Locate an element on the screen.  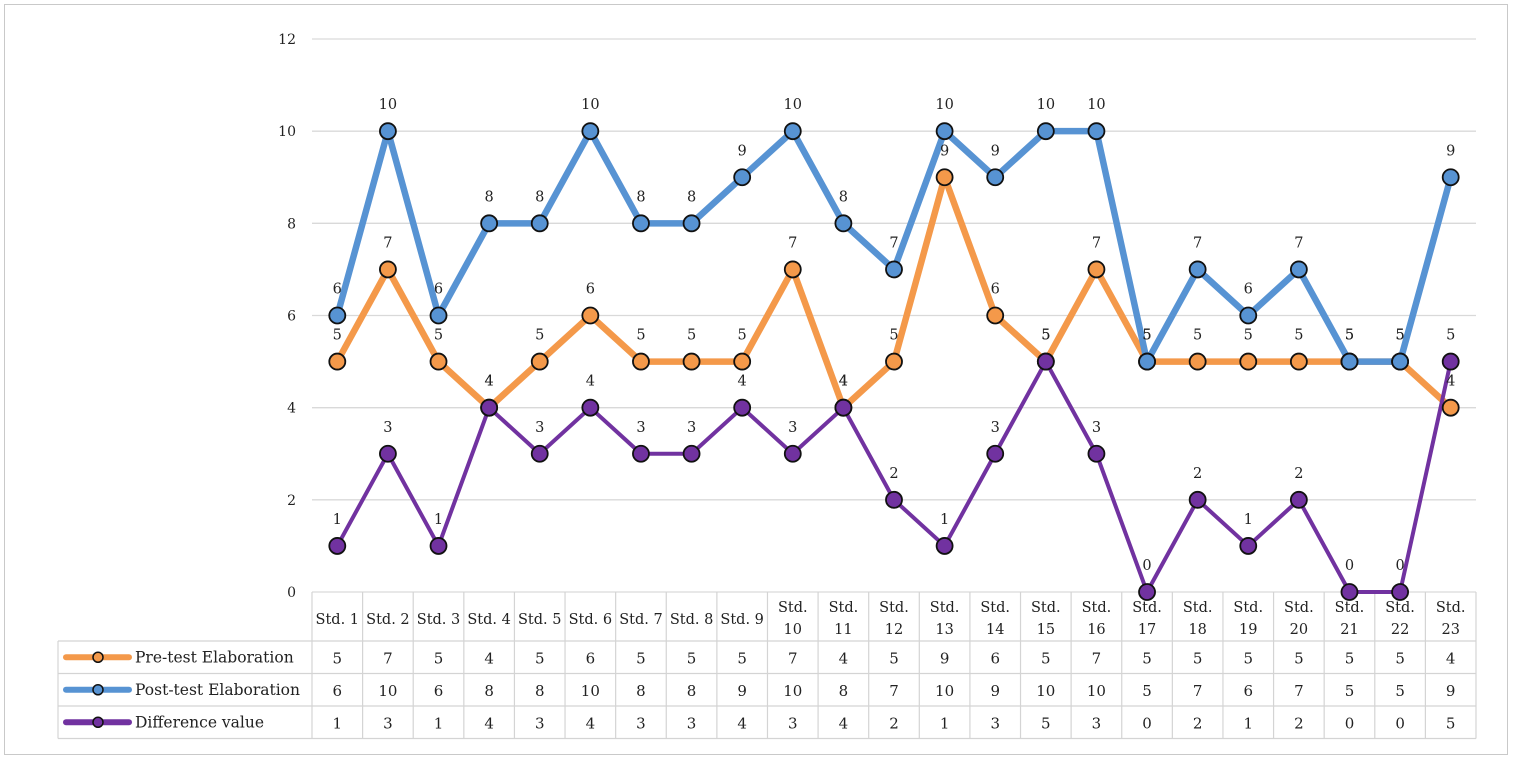
legend-label: Pre-test Elaboration is located at coordinates (214, 657).